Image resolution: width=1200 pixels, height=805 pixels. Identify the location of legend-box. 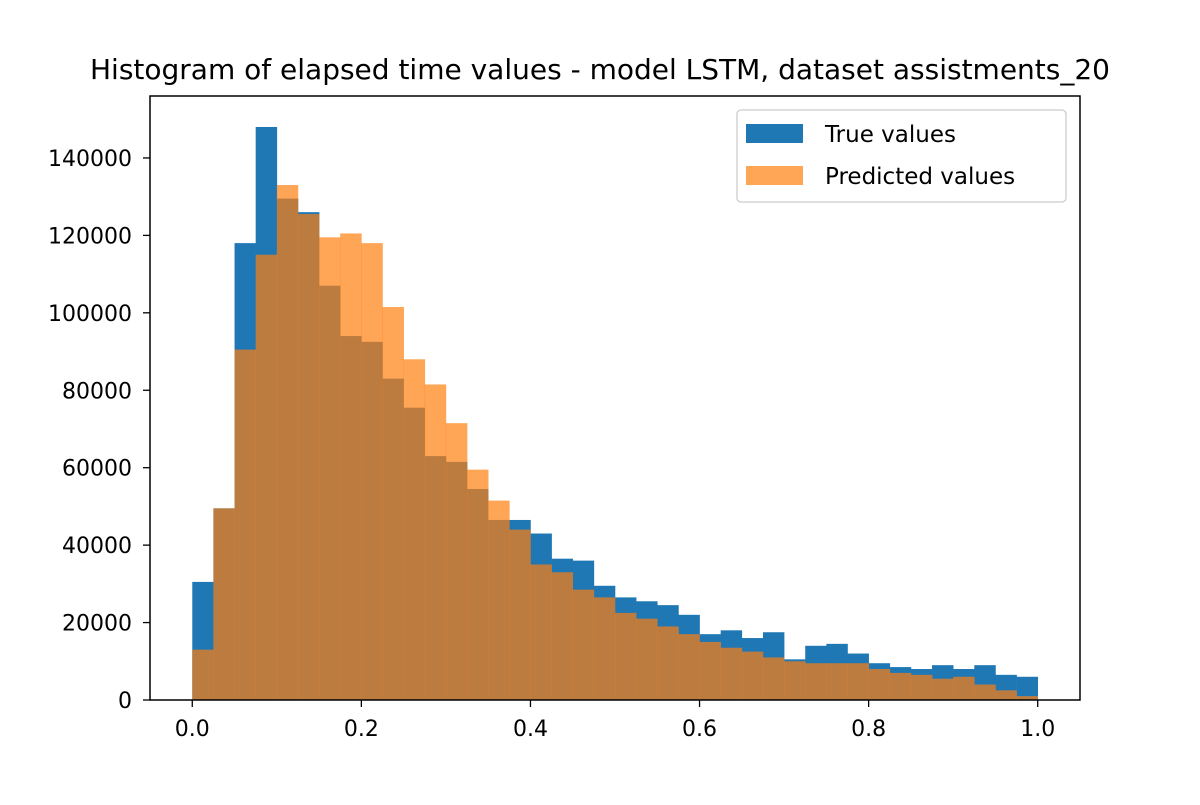
(901, 156).